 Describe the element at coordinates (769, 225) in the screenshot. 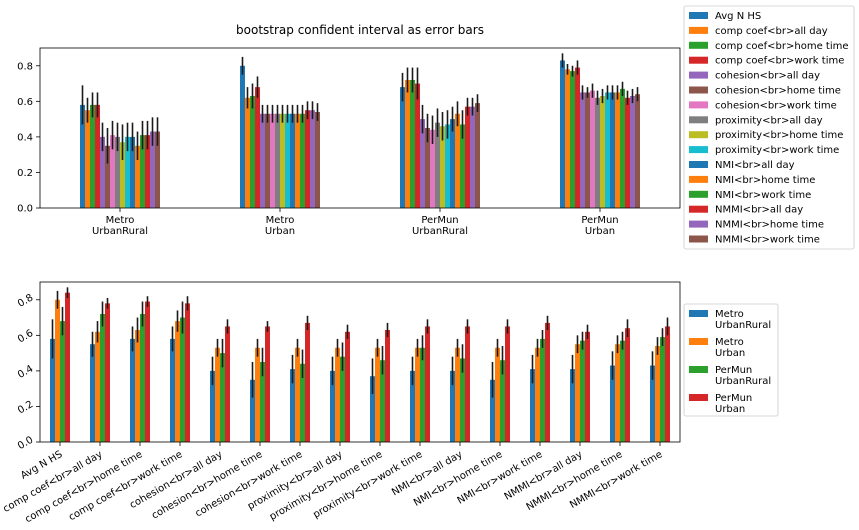

I see `legend-entry-line: NMMI<br>home time` at that location.